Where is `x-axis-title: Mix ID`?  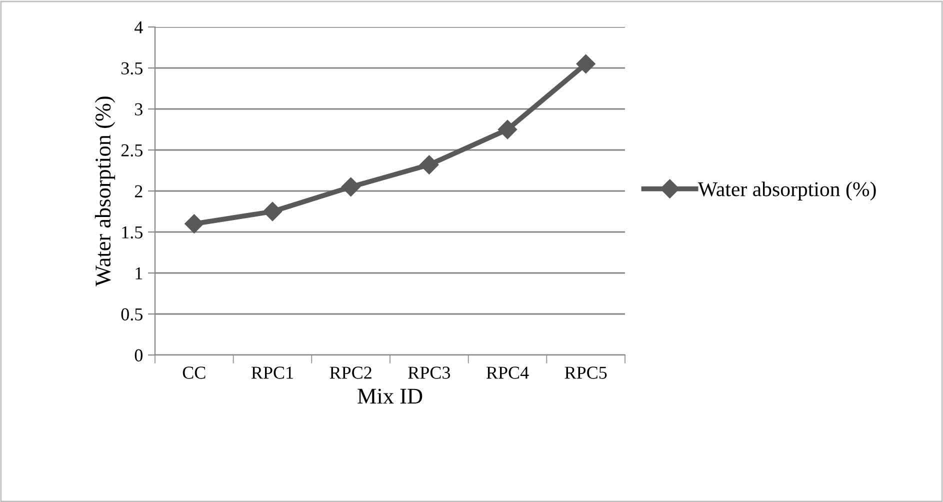
x-axis-title: Mix ID is located at coordinates (390, 396).